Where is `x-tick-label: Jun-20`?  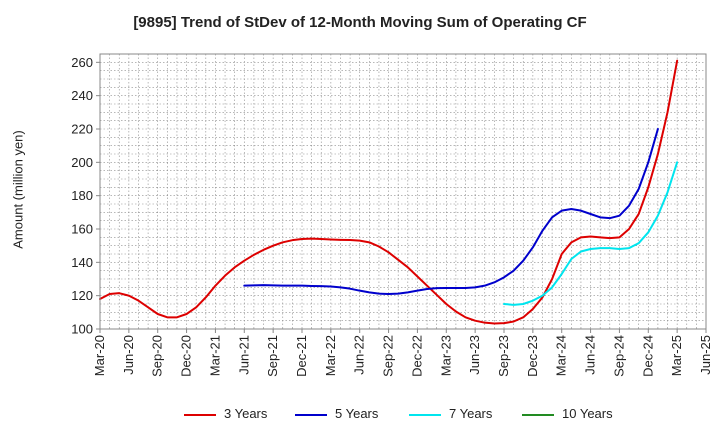
x-tick-label: Jun-20 is located at coordinates (128, 355).